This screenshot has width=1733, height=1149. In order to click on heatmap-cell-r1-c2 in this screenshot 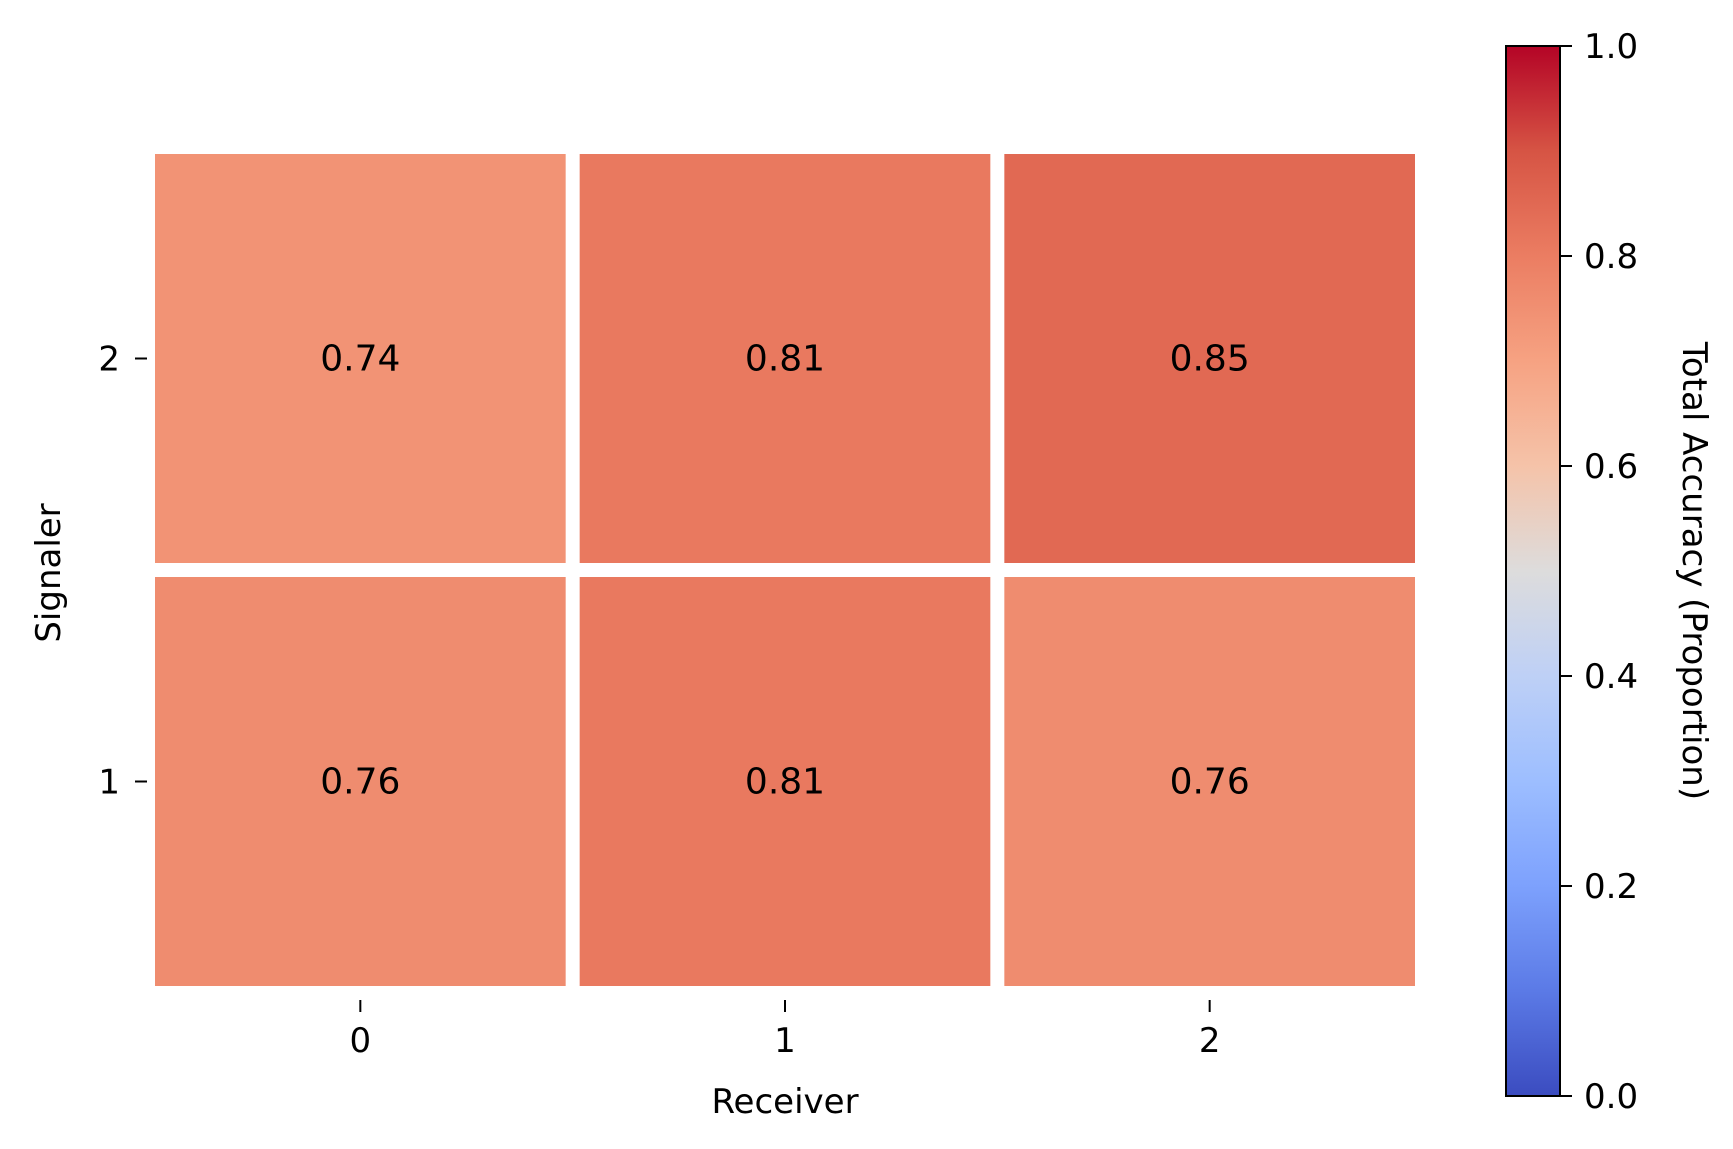, I will do `click(1209, 781)`.